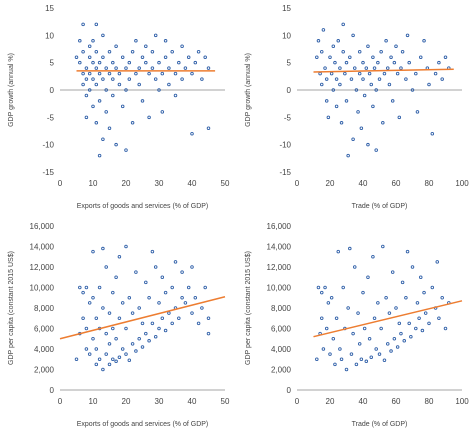 The height and width of the screenshot is (436, 474). I want to click on y-tick-label: 2,000, so click(281, 370).